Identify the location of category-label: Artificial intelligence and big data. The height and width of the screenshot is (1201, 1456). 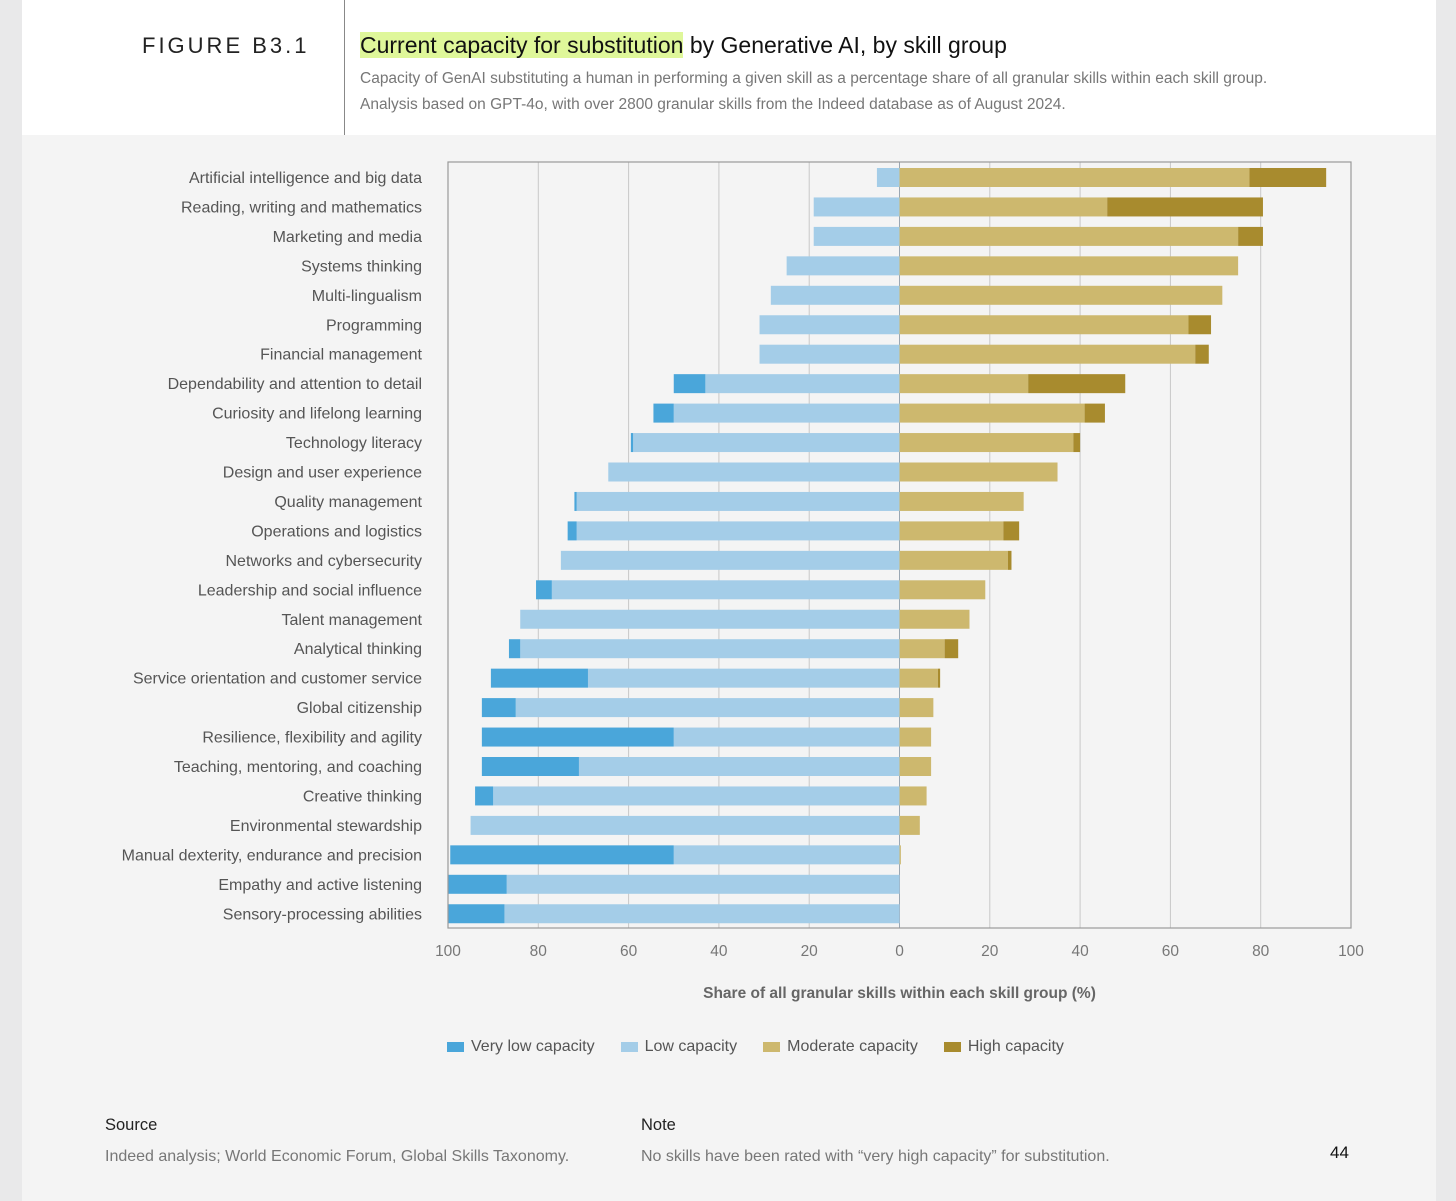
(305, 178).